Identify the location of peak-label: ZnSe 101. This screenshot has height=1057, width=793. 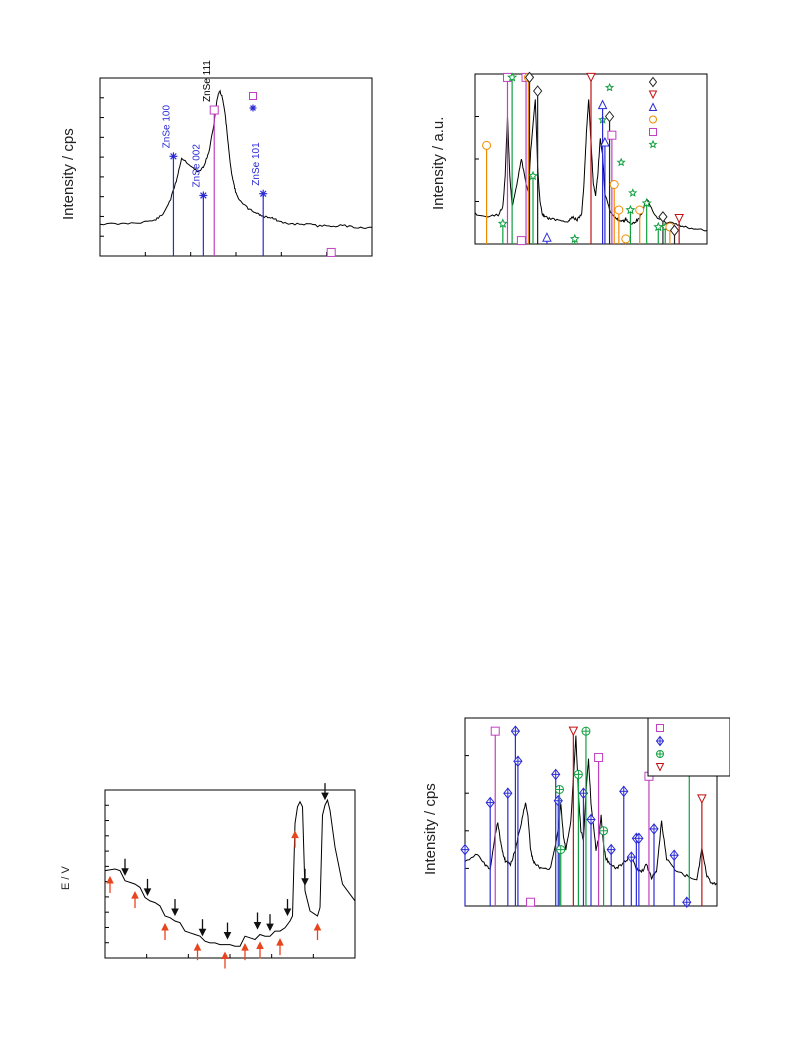
(256, 164).